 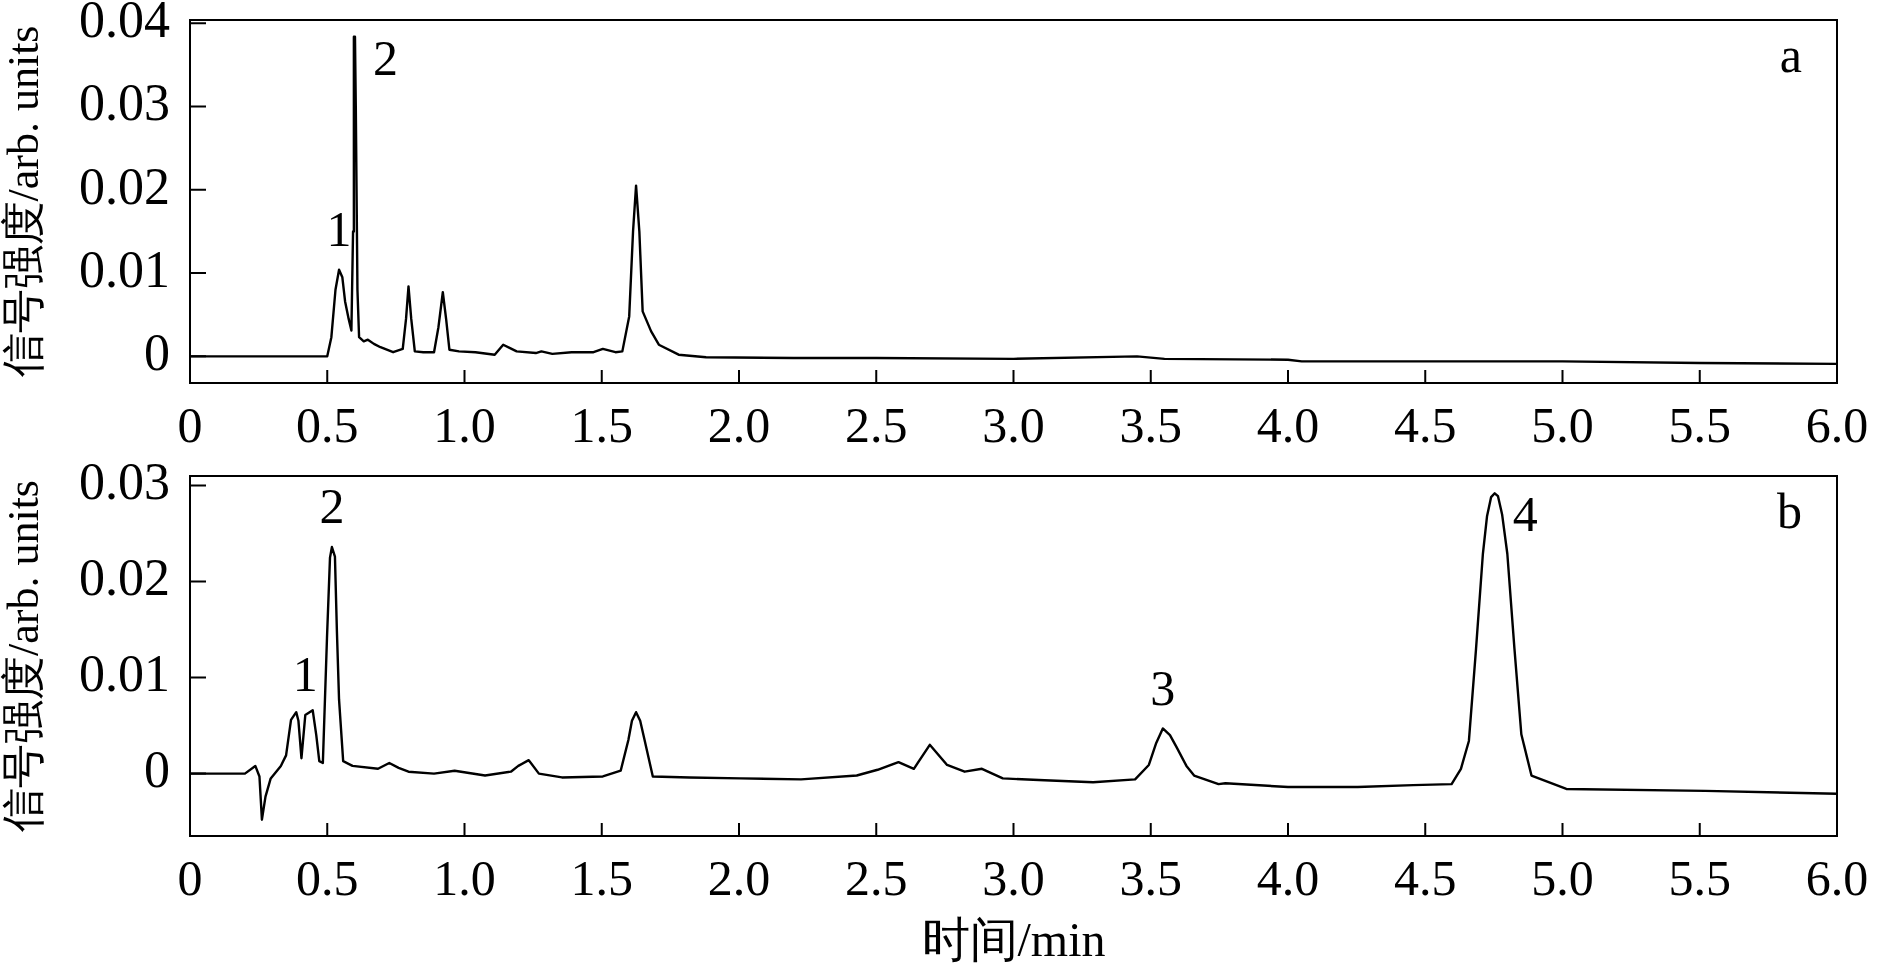 What do you see at coordinates (1163, 687) in the screenshot?
I see `annotation: 3` at bounding box center [1163, 687].